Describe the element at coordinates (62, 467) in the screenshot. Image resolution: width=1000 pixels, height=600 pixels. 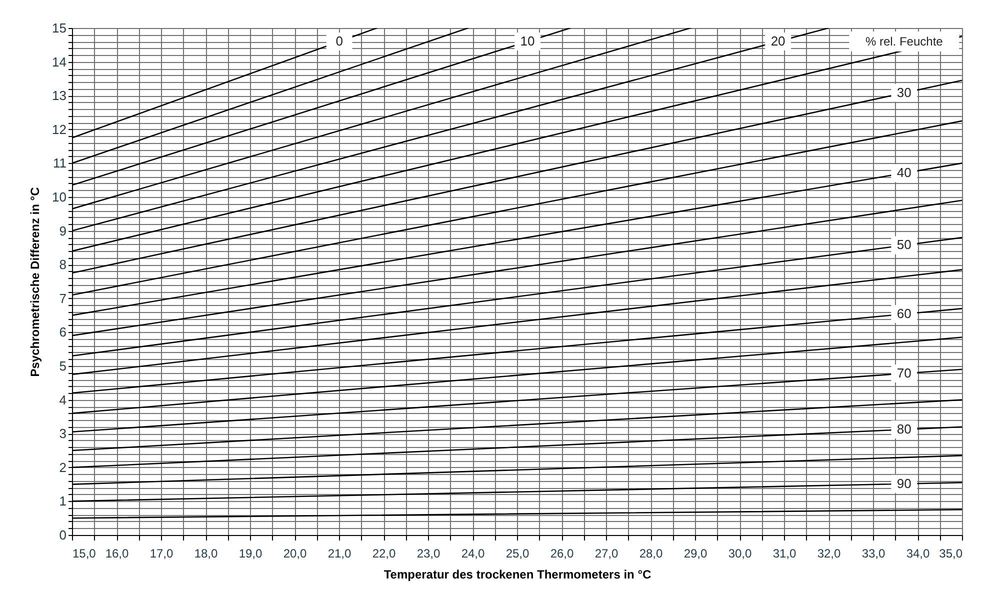
I see `y-tick-label: 2` at that location.